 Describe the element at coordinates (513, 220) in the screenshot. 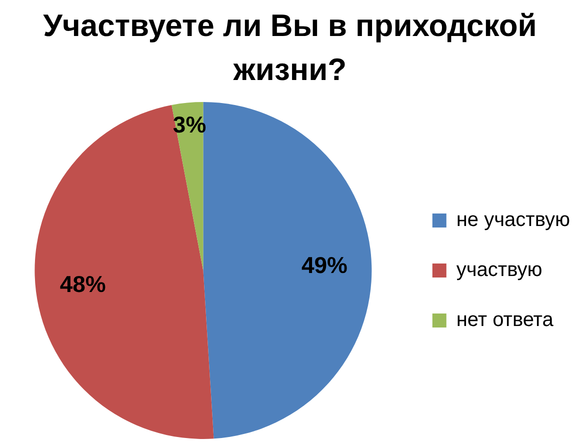

I see `legend-label: не участвую` at that location.